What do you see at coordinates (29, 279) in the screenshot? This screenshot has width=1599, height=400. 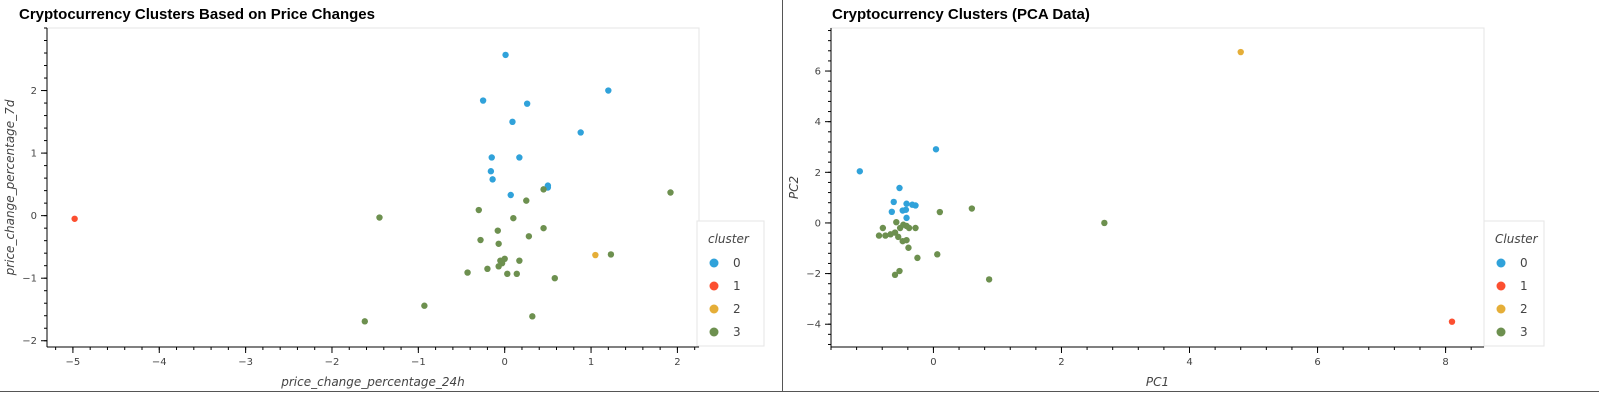 I see `y-tick-label: −1` at bounding box center [29, 279].